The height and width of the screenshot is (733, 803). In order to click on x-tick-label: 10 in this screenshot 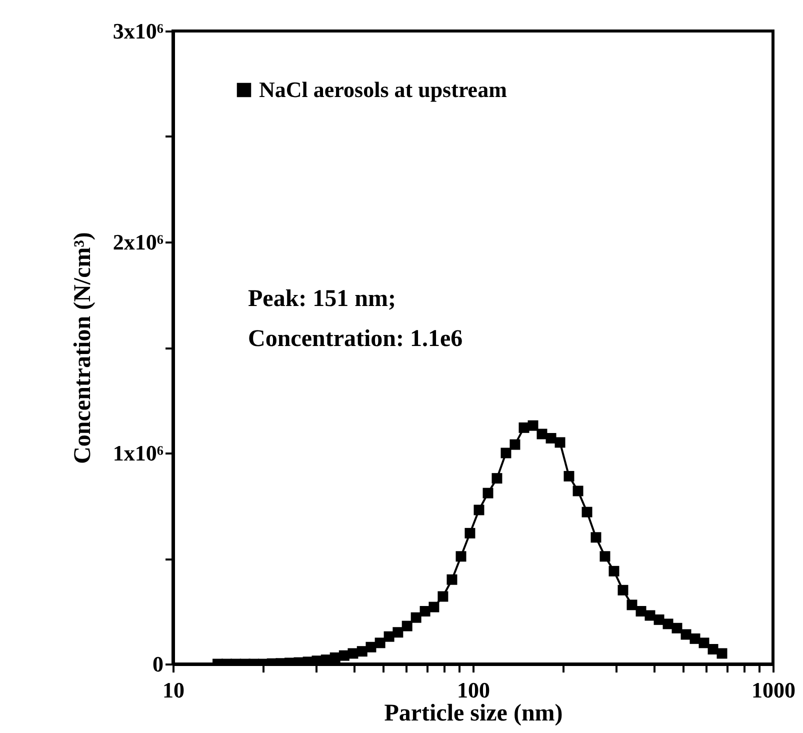, I will do `click(173, 690)`.